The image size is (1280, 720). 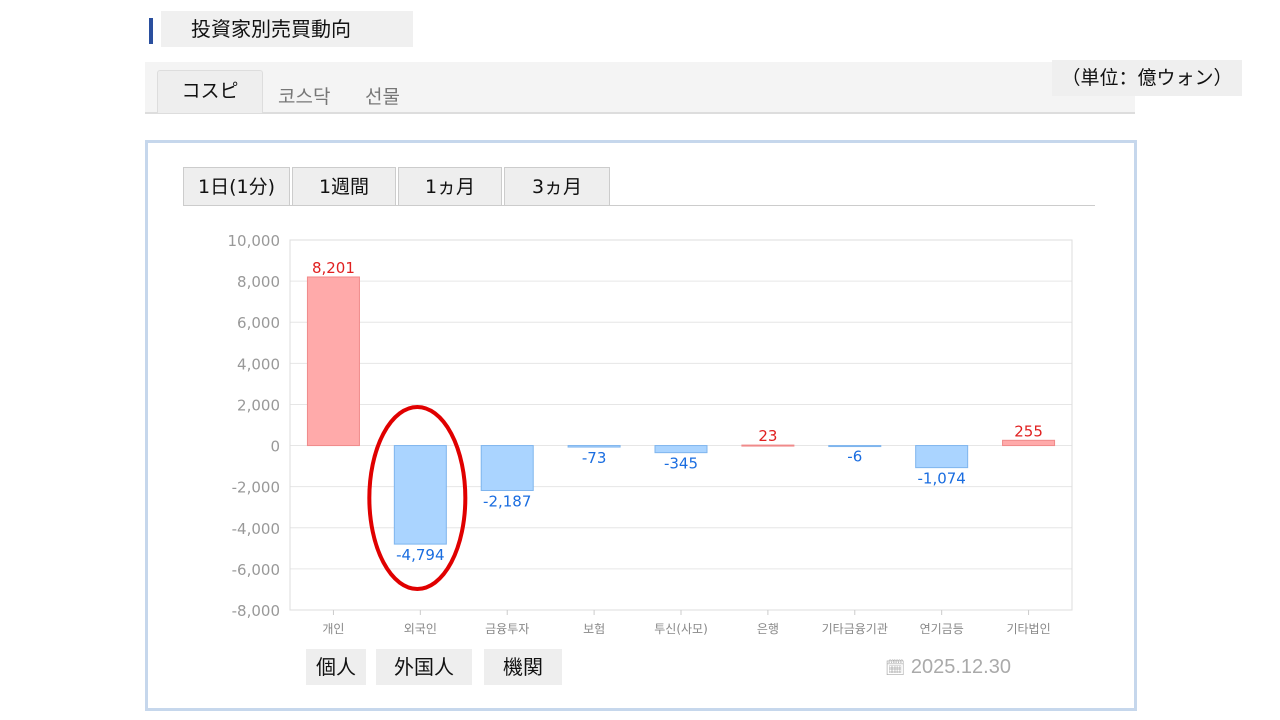 What do you see at coordinates (895, 668) in the screenshot?
I see `calendar-icon: 🗓` at bounding box center [895, 668].